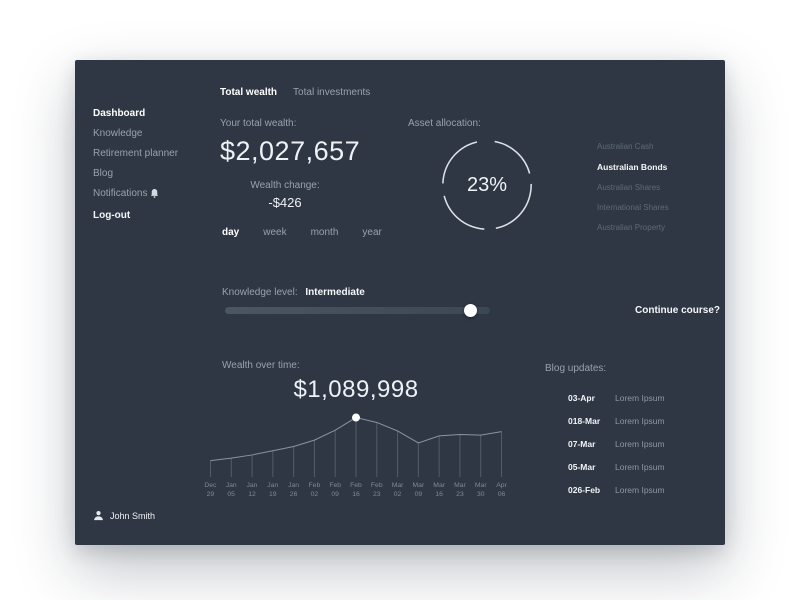 This screenshot has height=600, width=800. Describe the element at coordinates (632, 167) in the screenshot. I see `asset-item-australian-bonds: Australian Bonds` at that location.